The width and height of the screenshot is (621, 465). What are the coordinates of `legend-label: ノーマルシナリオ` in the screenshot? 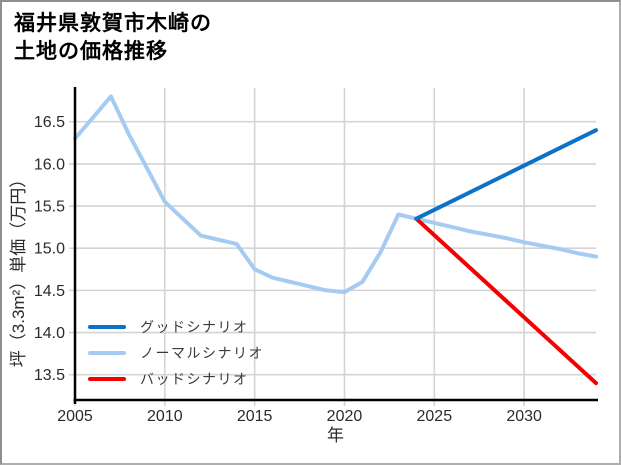 It's located at (202, 353).